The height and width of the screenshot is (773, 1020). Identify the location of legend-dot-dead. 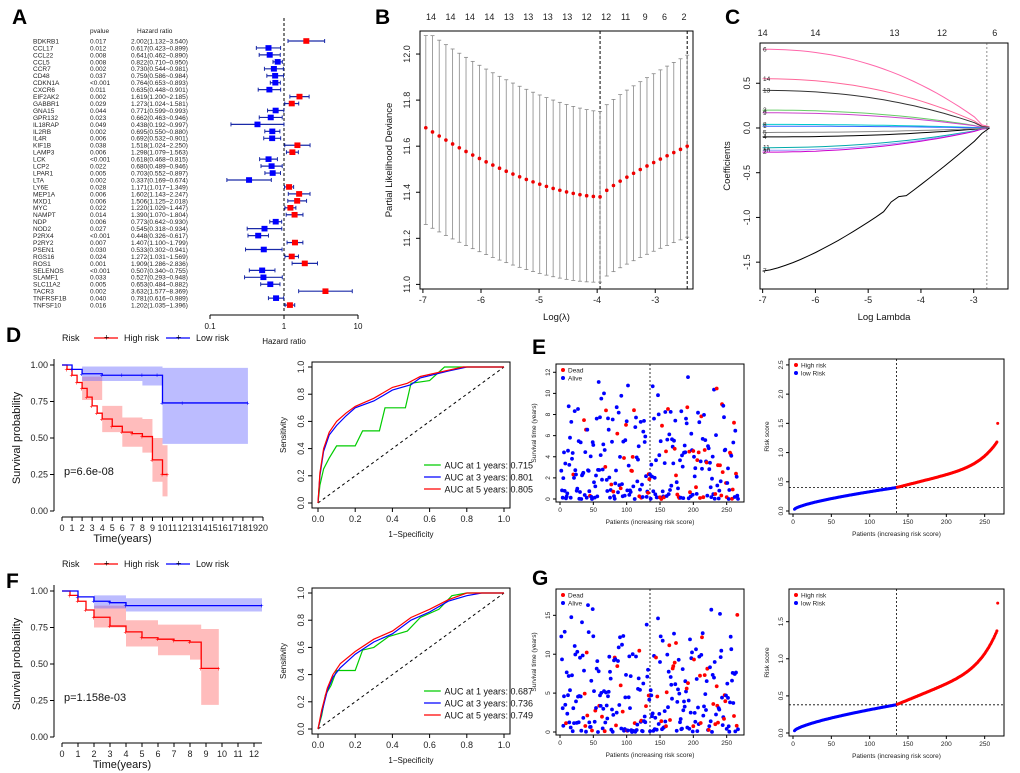
(563, 595).